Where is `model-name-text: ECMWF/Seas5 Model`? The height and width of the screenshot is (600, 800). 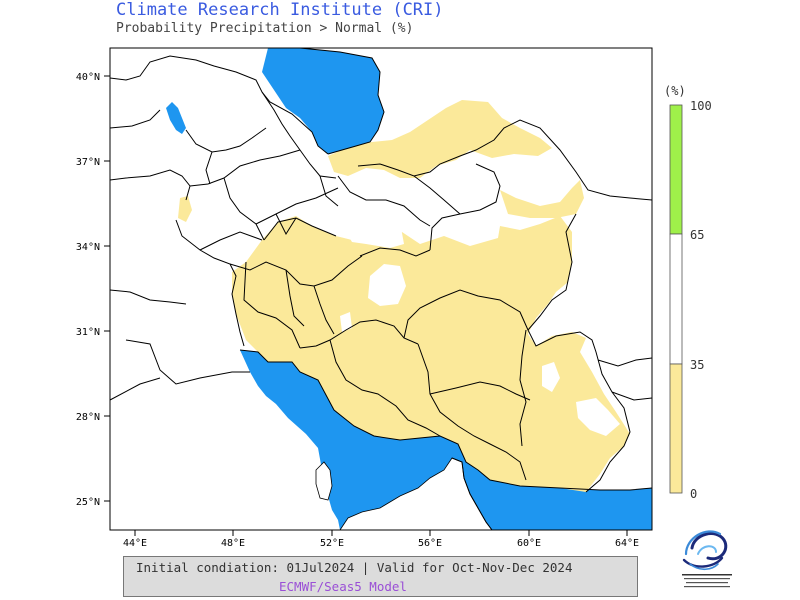 model-name-text: ECMWF/Seas5 Model is located at coordinates (343, 586).